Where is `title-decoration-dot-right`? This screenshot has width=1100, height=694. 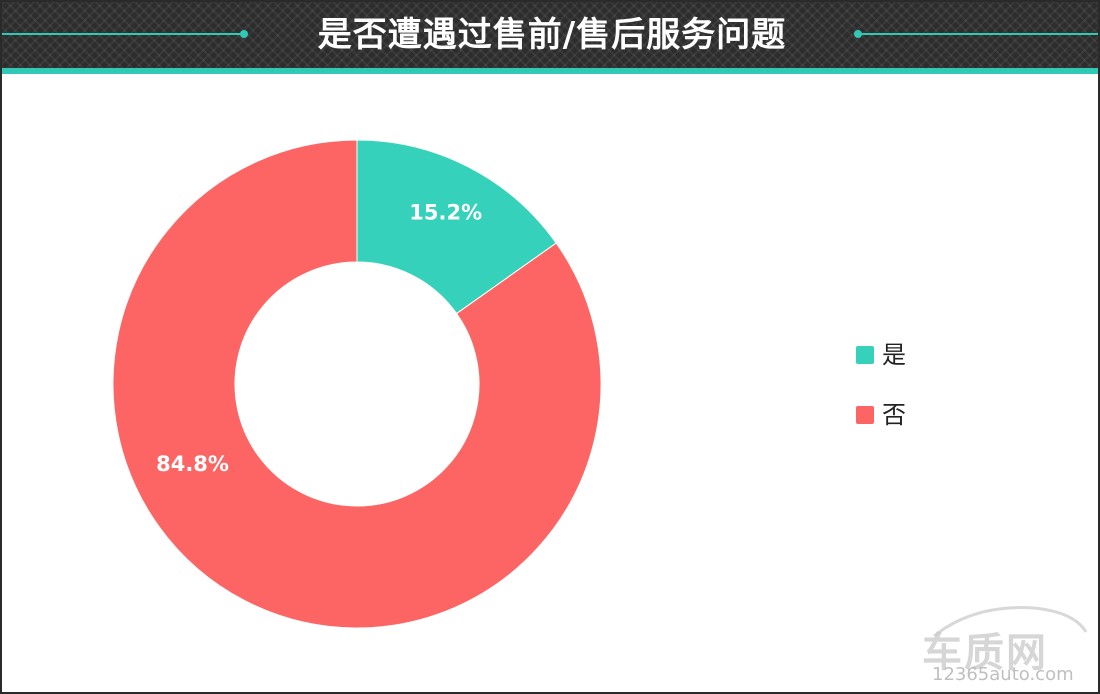 title-decoration-dot-right is located at coordinates (858, 34).